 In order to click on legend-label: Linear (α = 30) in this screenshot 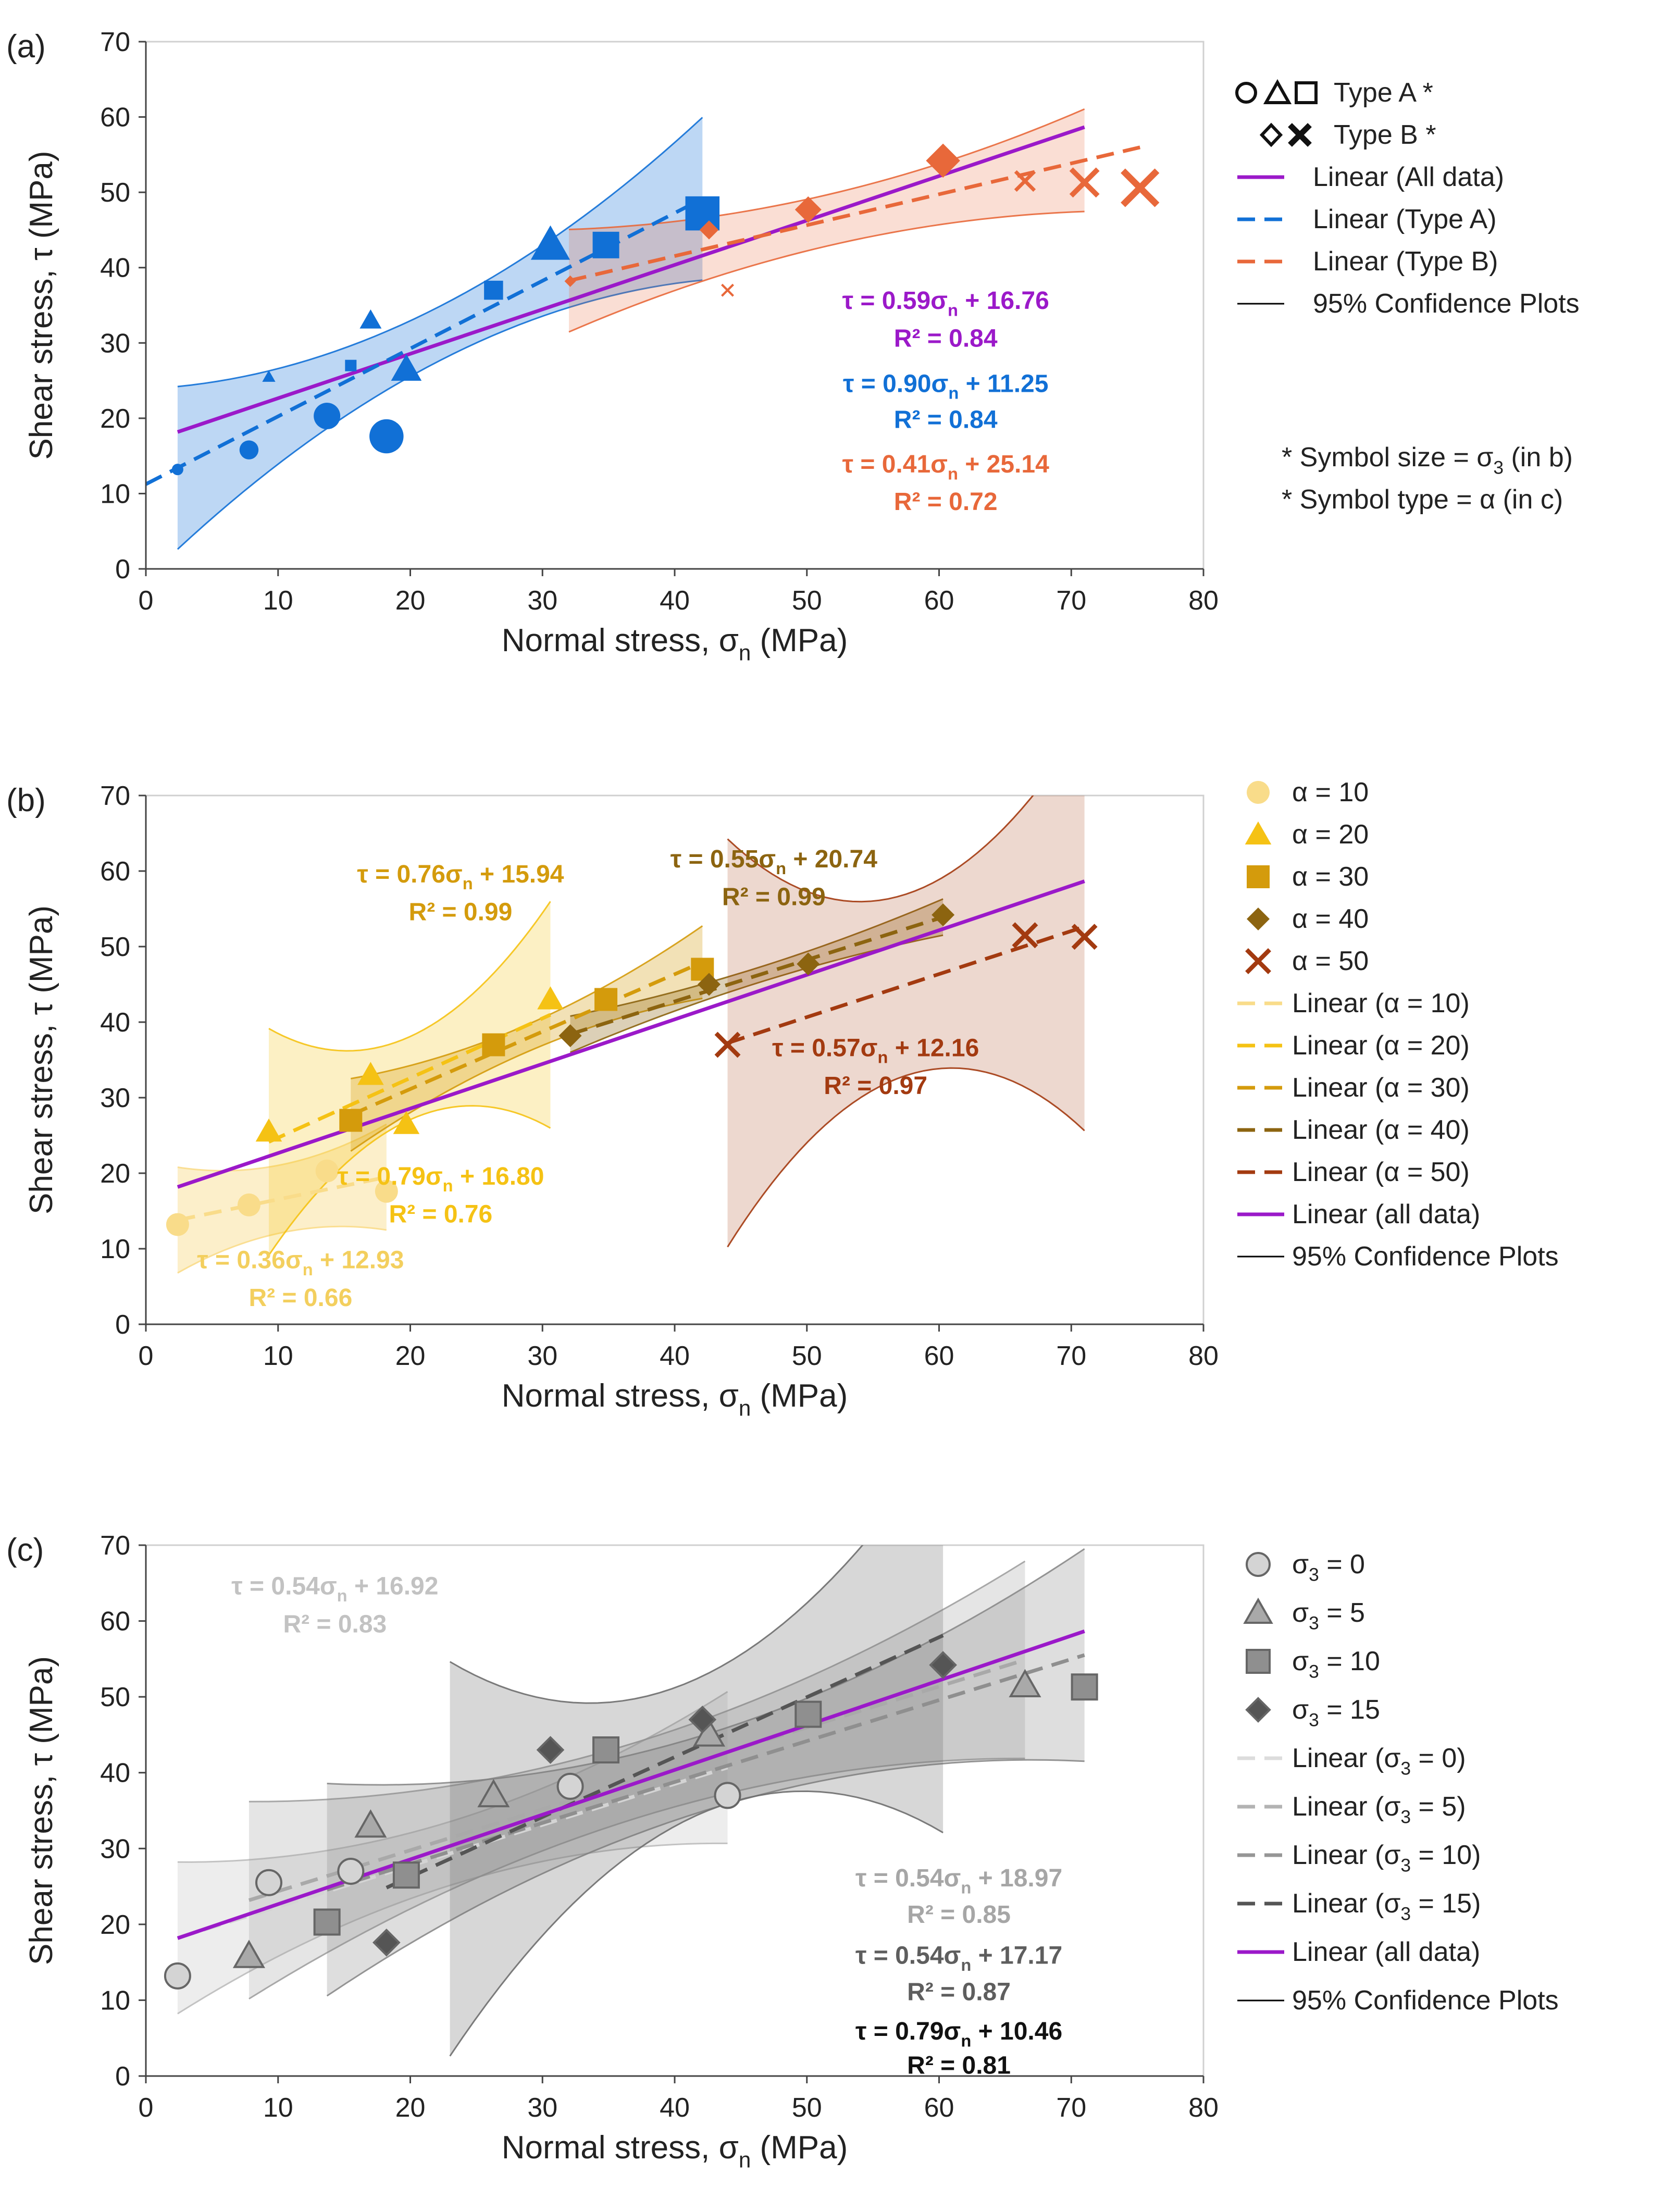, I will do `click(1381, 1088)`.